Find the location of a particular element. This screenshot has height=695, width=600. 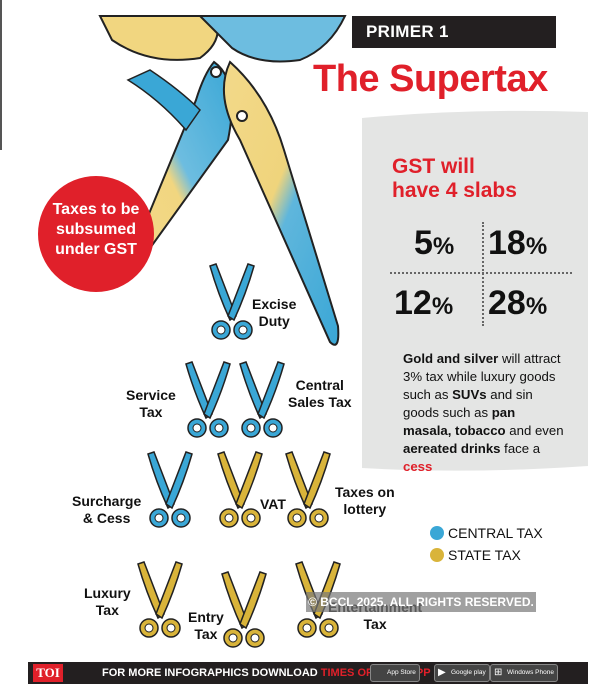

page-edge-rule is located at coordinates (1, 75).